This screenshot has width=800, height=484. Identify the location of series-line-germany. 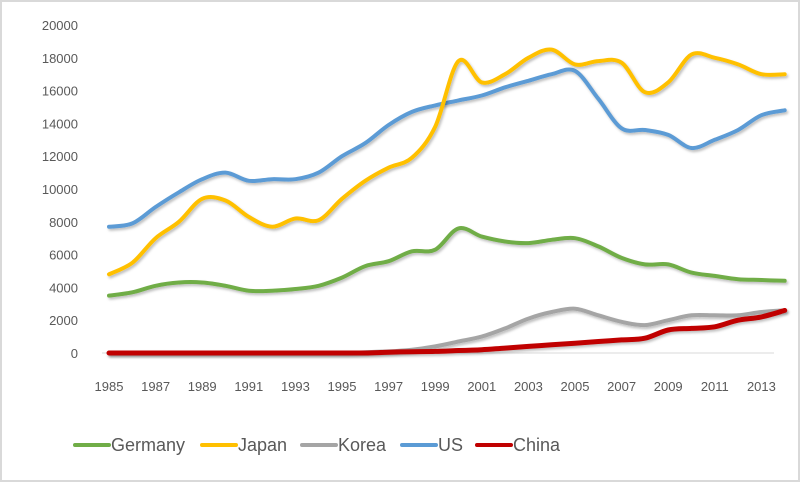
(447, 262).